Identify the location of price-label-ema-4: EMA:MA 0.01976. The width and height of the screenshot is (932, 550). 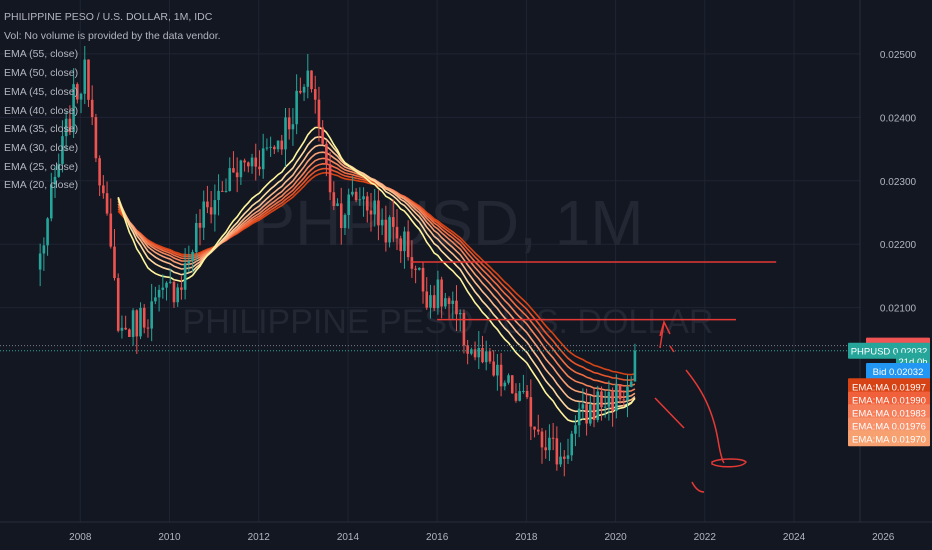
(889, 425).